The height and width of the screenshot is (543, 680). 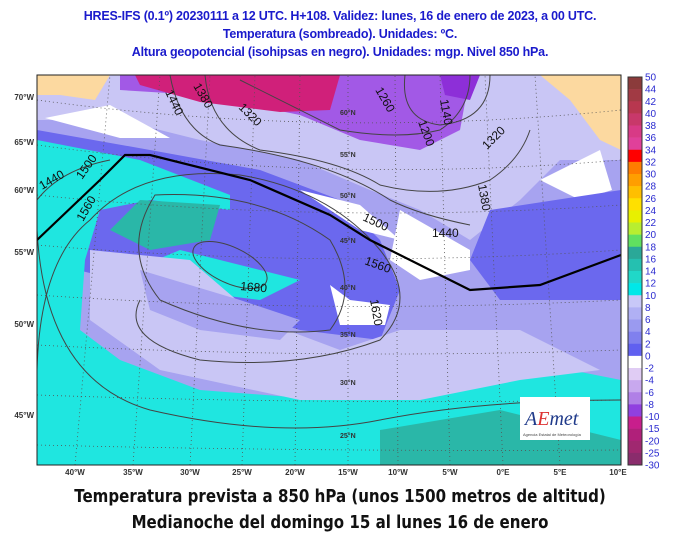 What do you see at coordinates (648, 332) in the screenshot?
I see `colorbar-label: 4` at bounding box center [648, 332].